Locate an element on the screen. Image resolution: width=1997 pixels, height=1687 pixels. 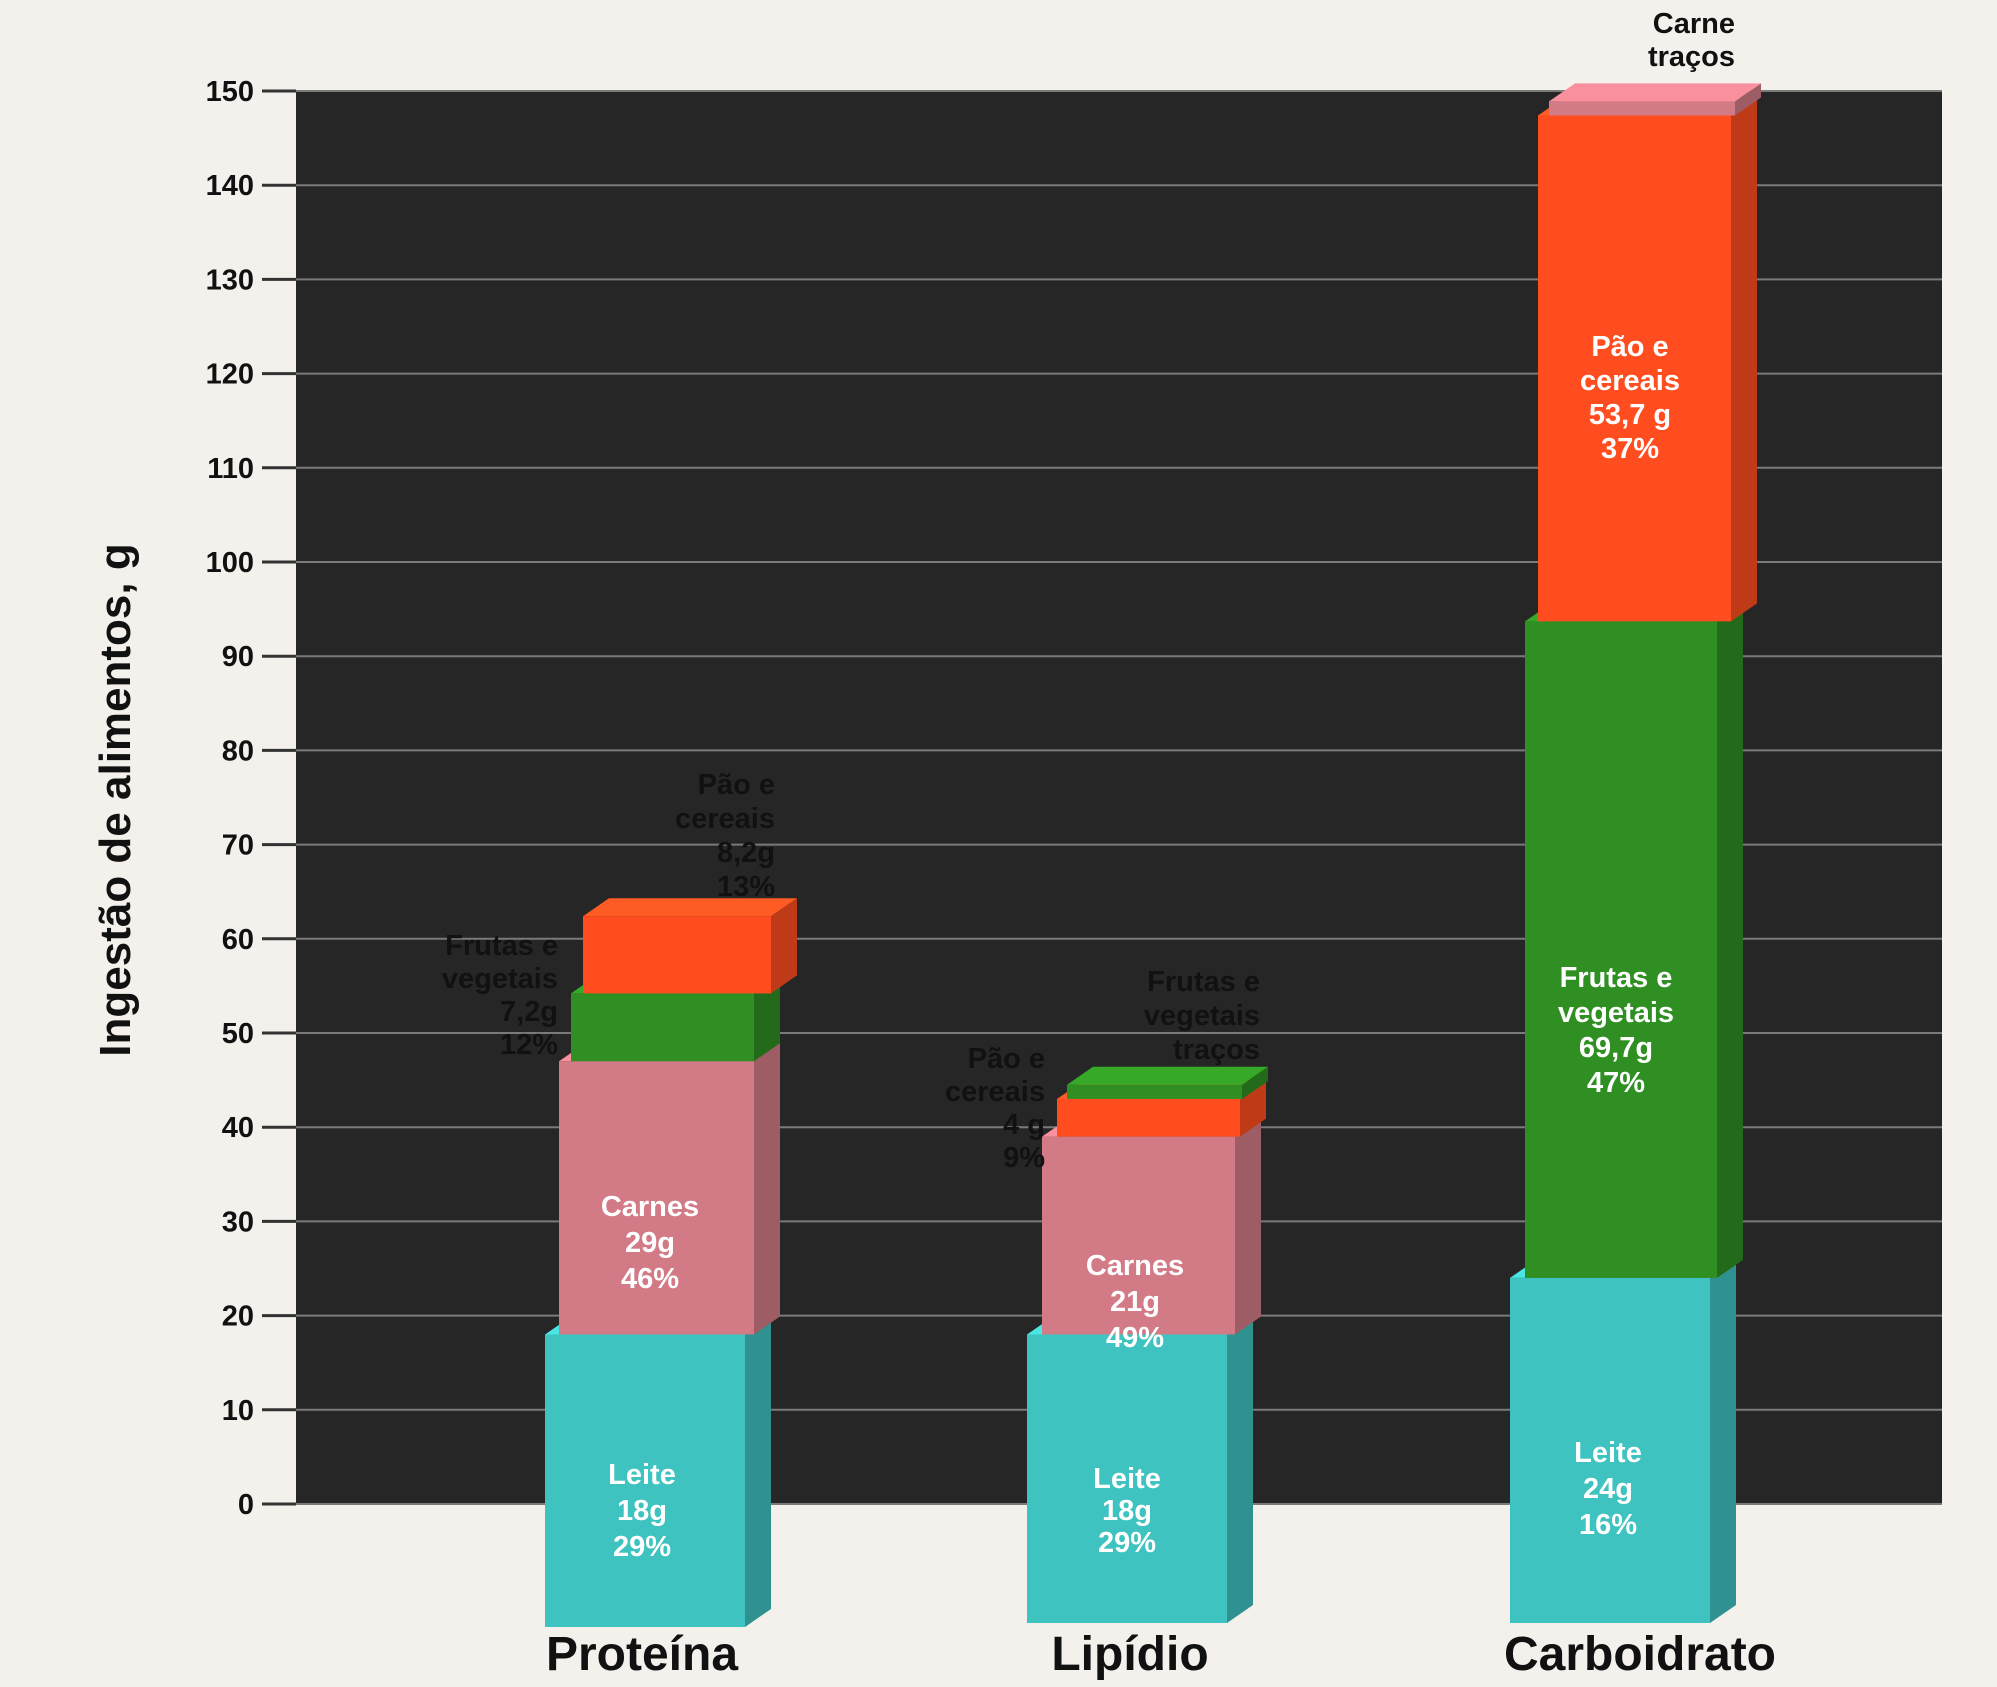
bar-Lipídio is located at coordinates (1147, 1344).